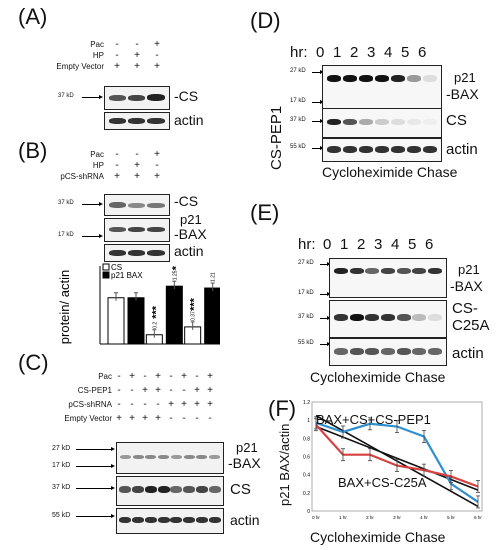  I want to click on panel-d-kd-17: 17 kD, so click(298, 101).